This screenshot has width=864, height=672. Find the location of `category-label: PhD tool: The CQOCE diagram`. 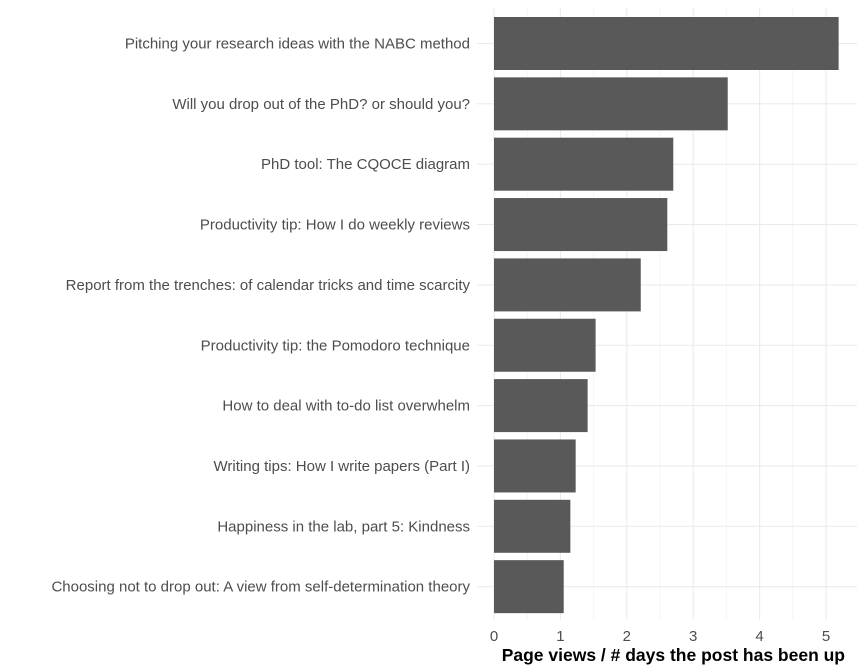

category-label: PhD tool: The CQOCE diagram is located at coordinates (365, 164).